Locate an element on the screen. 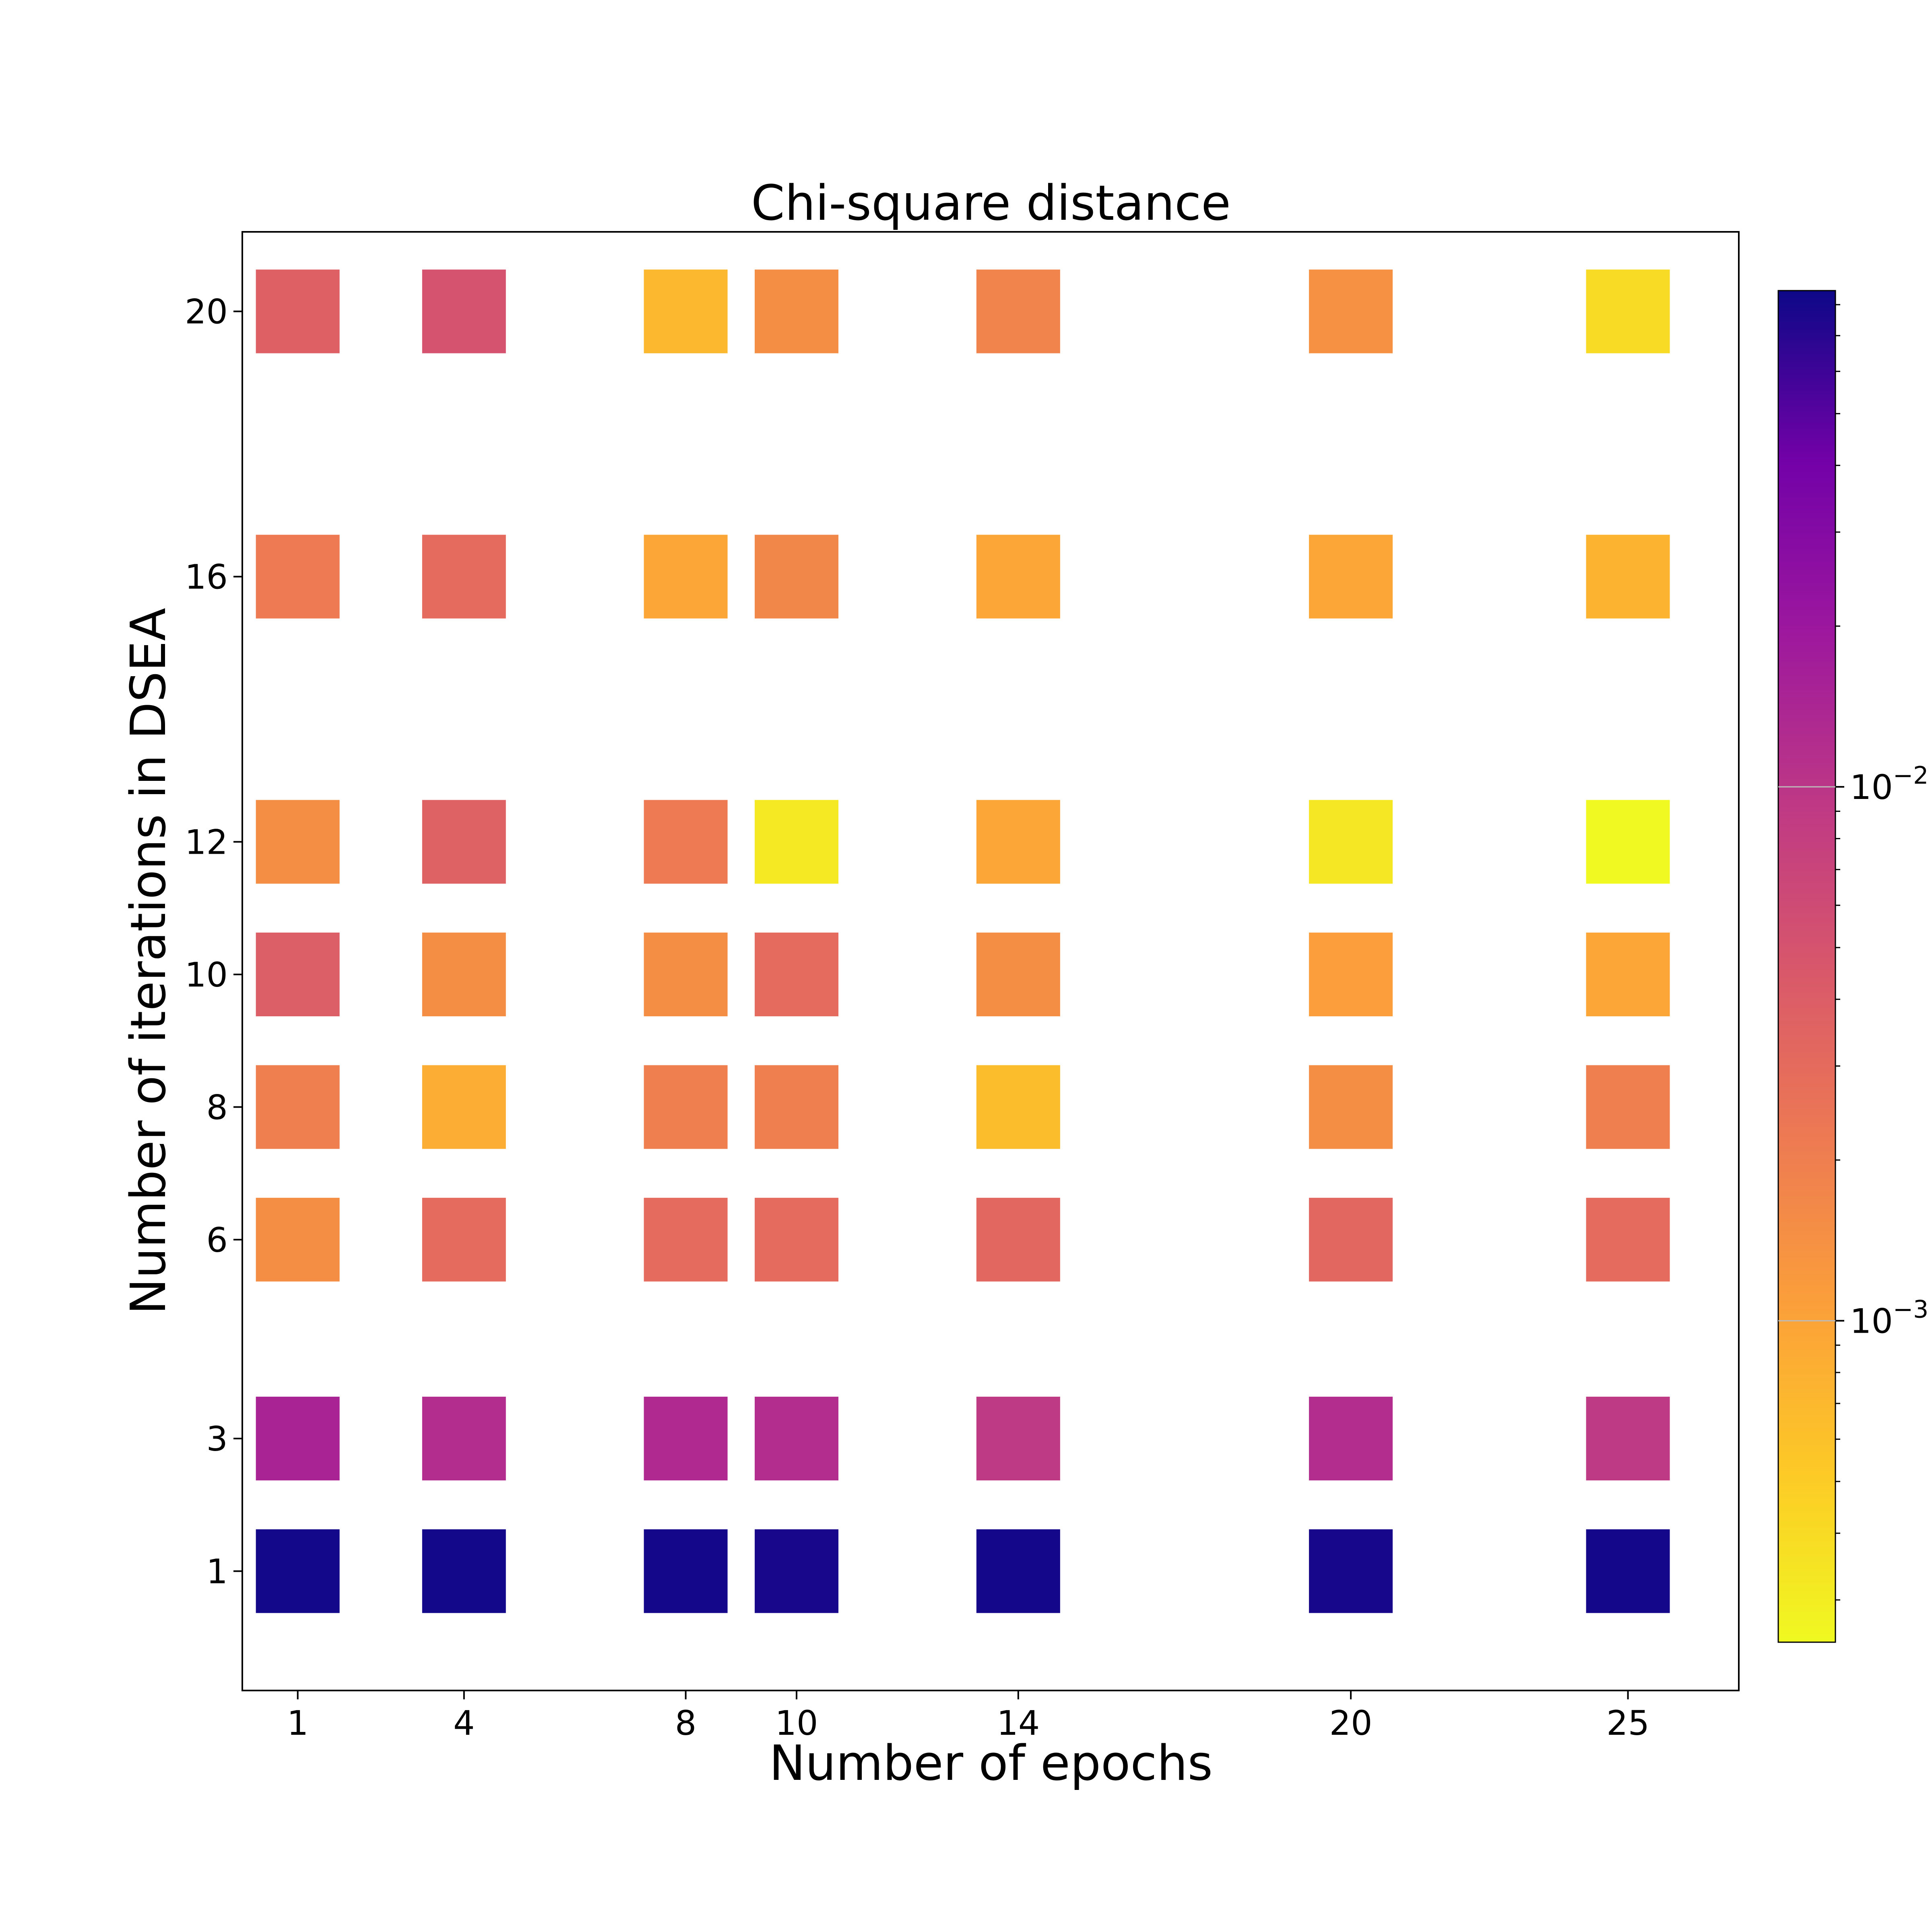  y-tick-label: 6 is located at coordinates (217, 1240).